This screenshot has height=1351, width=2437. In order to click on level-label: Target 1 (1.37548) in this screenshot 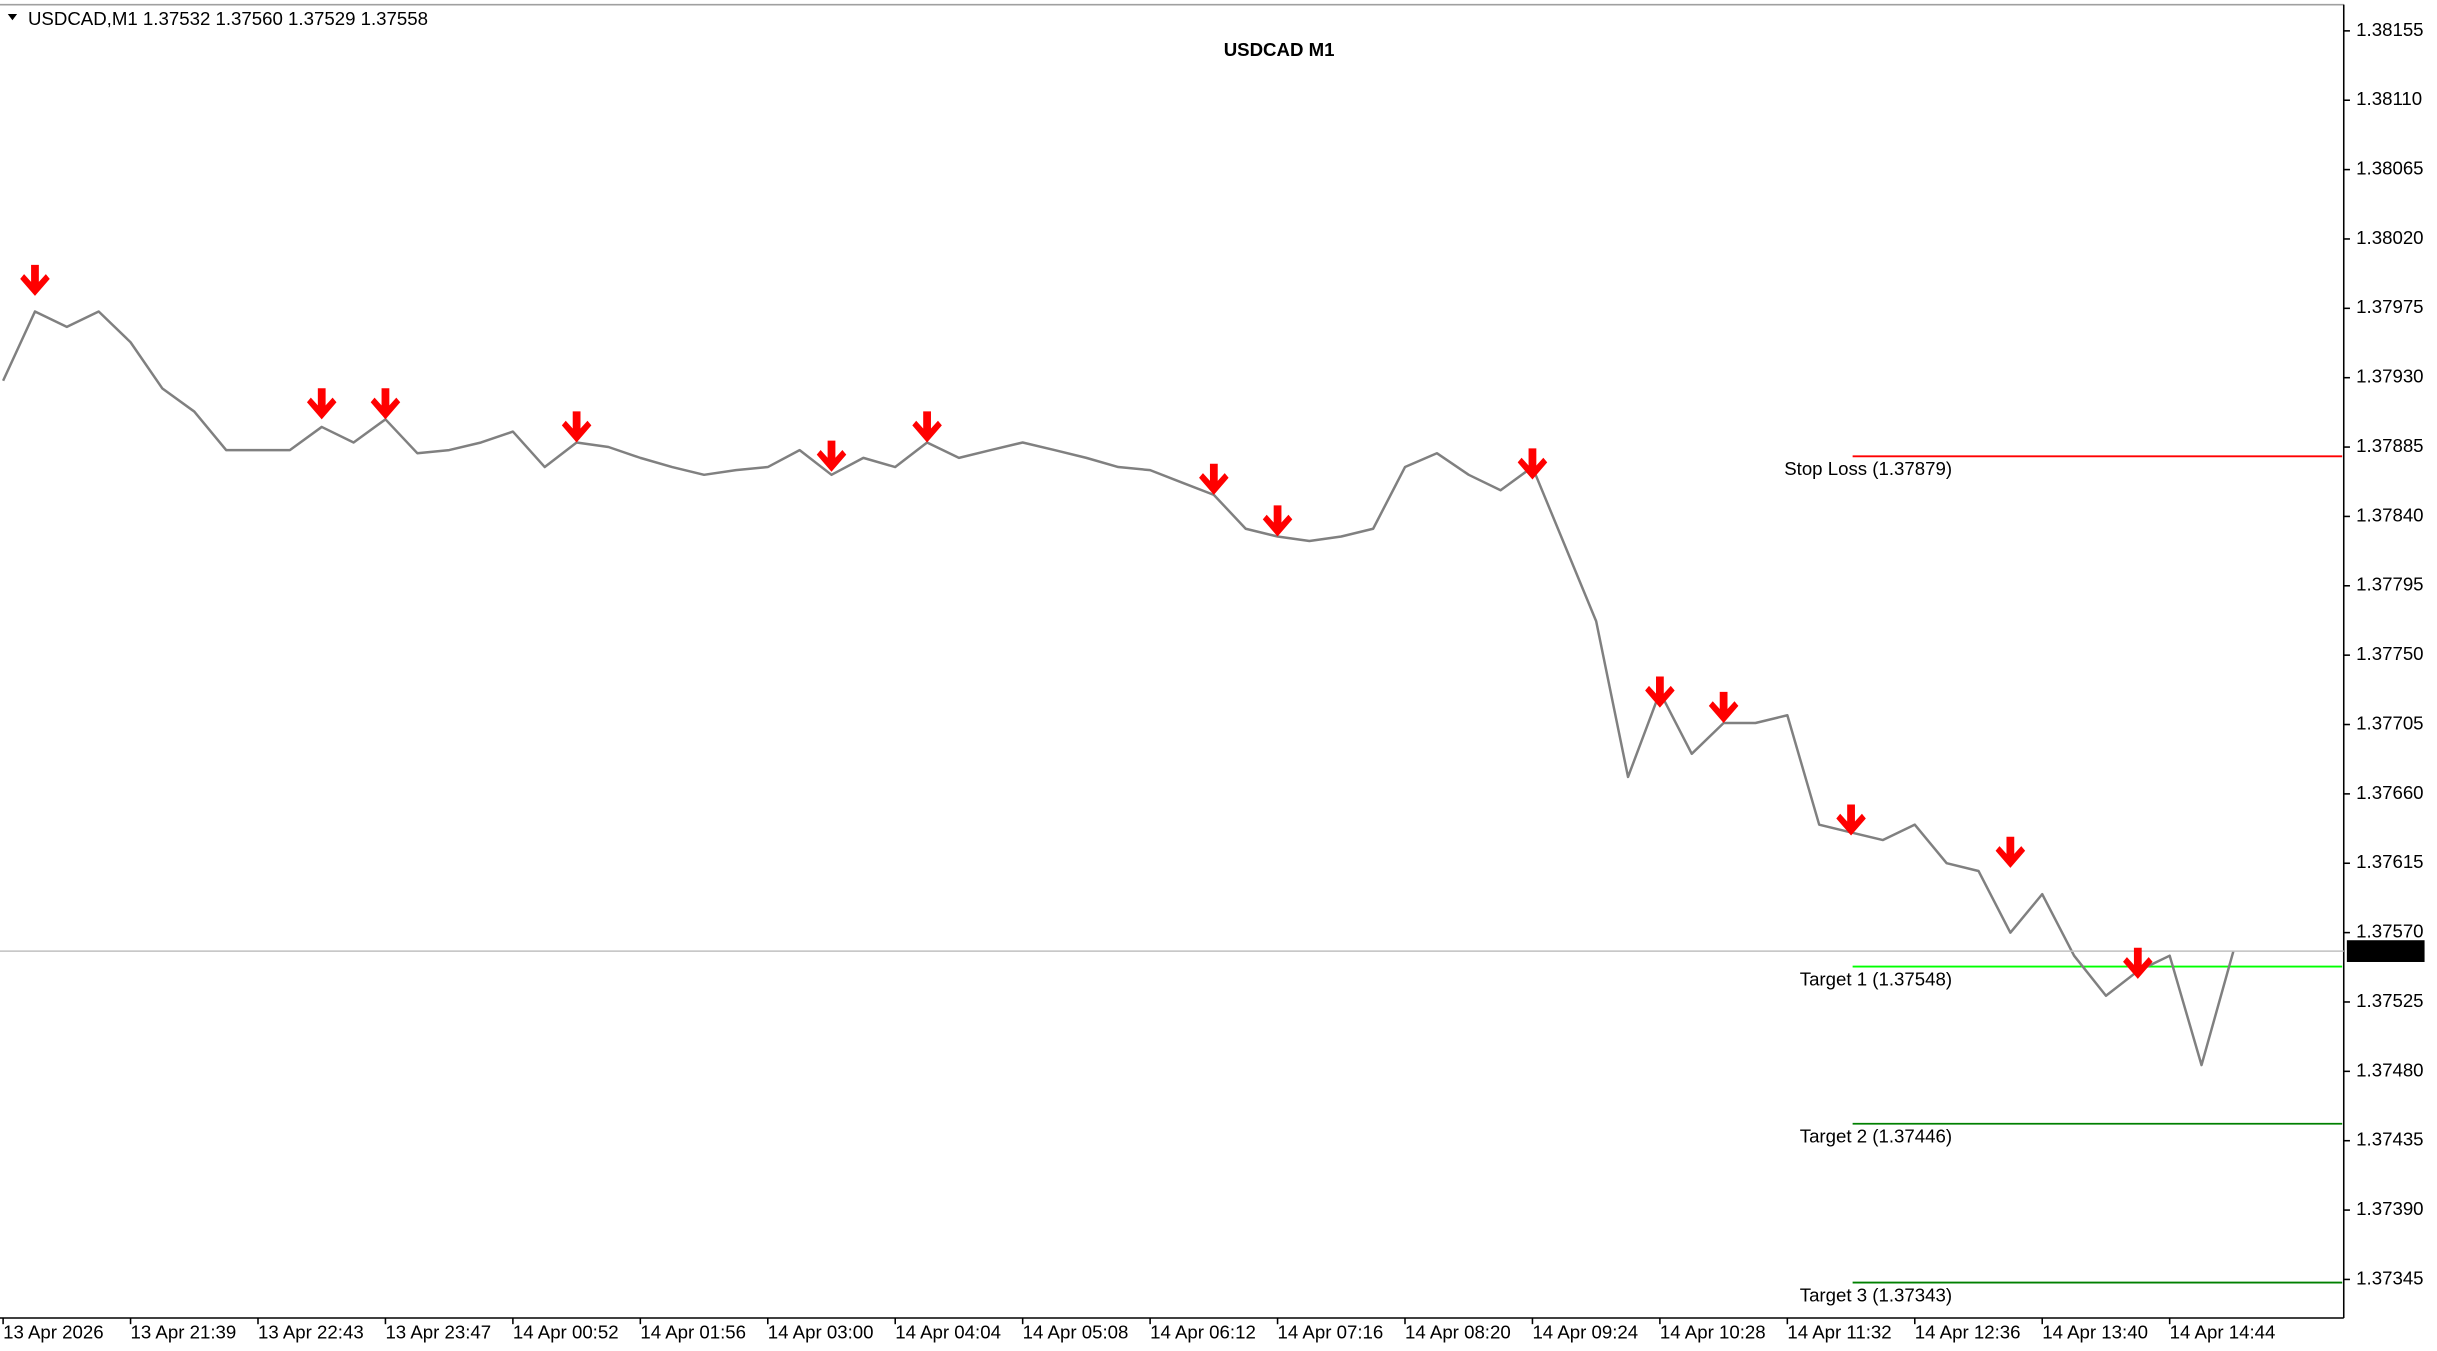, I will do `click(1876, 978)`.